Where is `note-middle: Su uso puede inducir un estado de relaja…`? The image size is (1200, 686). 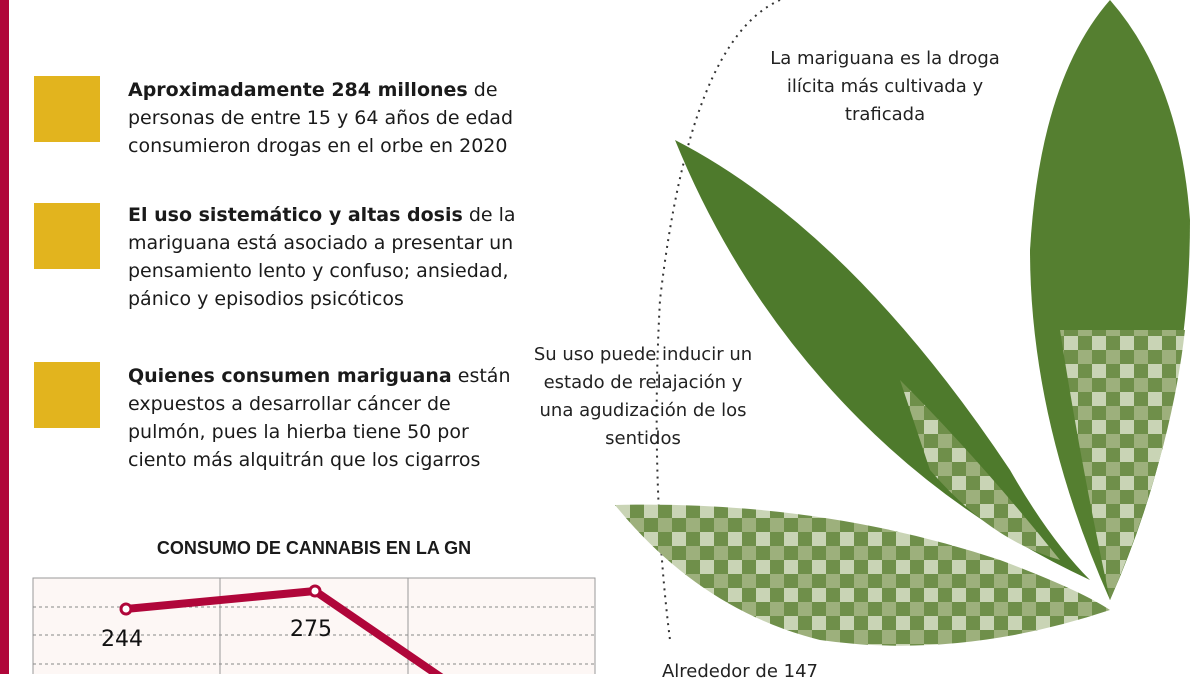
note-middle: Su uso puede inducir un estado de relaja… is located at coordinates (643, 396).